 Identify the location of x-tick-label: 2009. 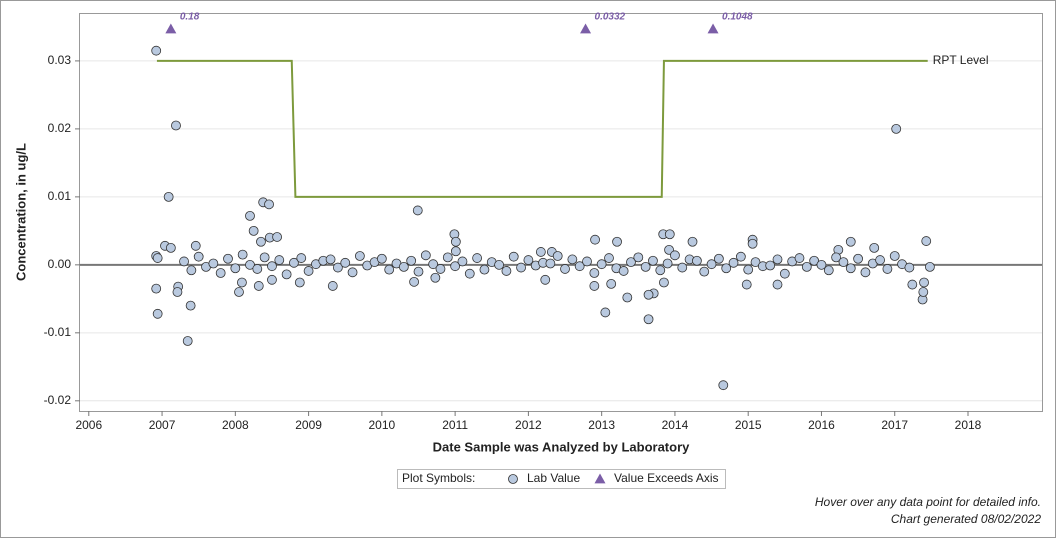
(308, 425).